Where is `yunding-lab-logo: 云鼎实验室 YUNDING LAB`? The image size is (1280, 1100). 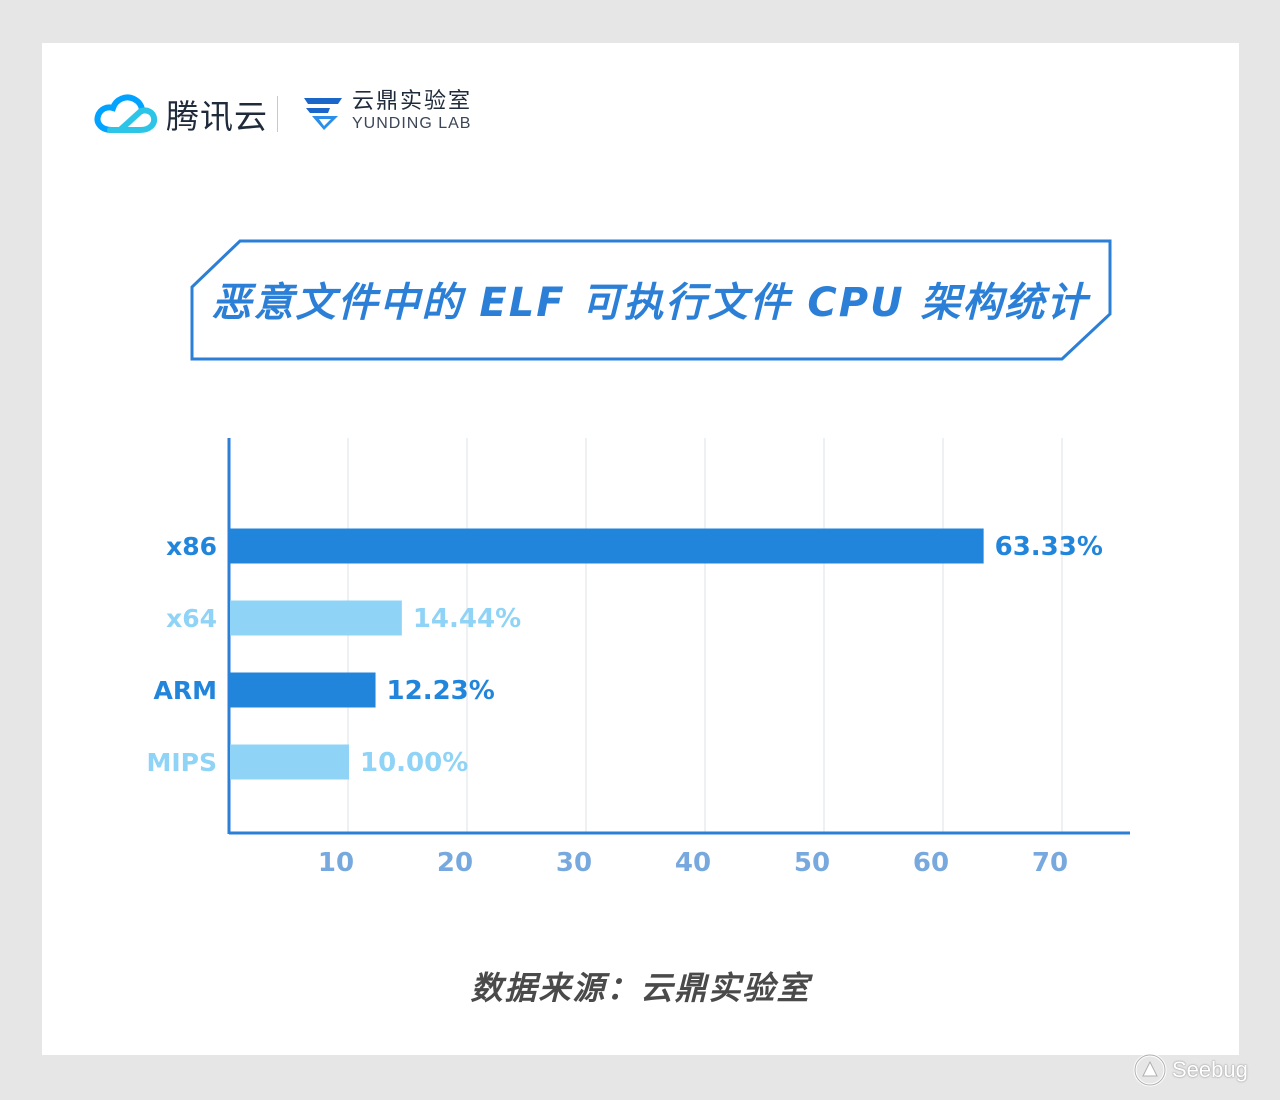 yunding-lab-logo: 云鼎实验室 YUNDING LAB is located at coordinates (387, 112).